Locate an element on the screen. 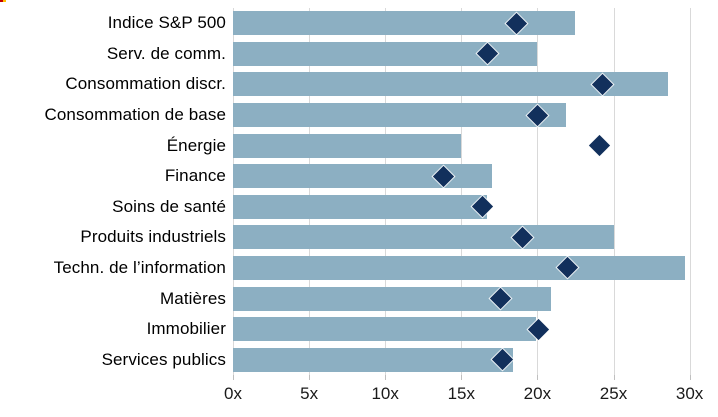  category-label: Consommation discr. is located at coordinates (145, 84).